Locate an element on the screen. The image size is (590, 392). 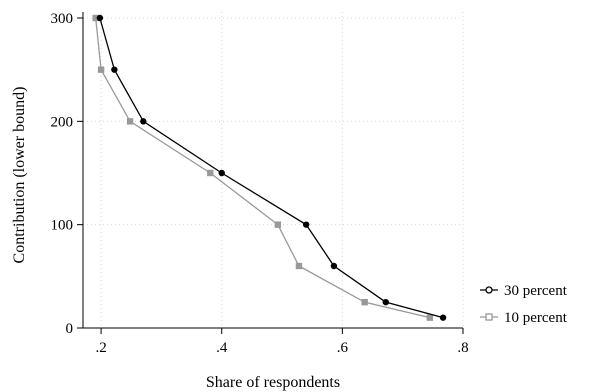
x-tick-label: .4 is located at coordinates (222, 348).